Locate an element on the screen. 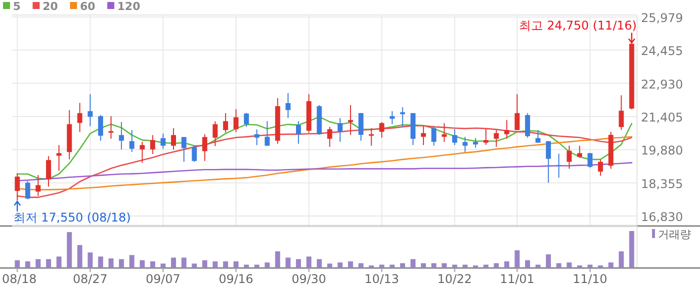 The width and height of the screenshot is (700, 289). y-tick-label: 21,405 is located at coordinates (662, 117).